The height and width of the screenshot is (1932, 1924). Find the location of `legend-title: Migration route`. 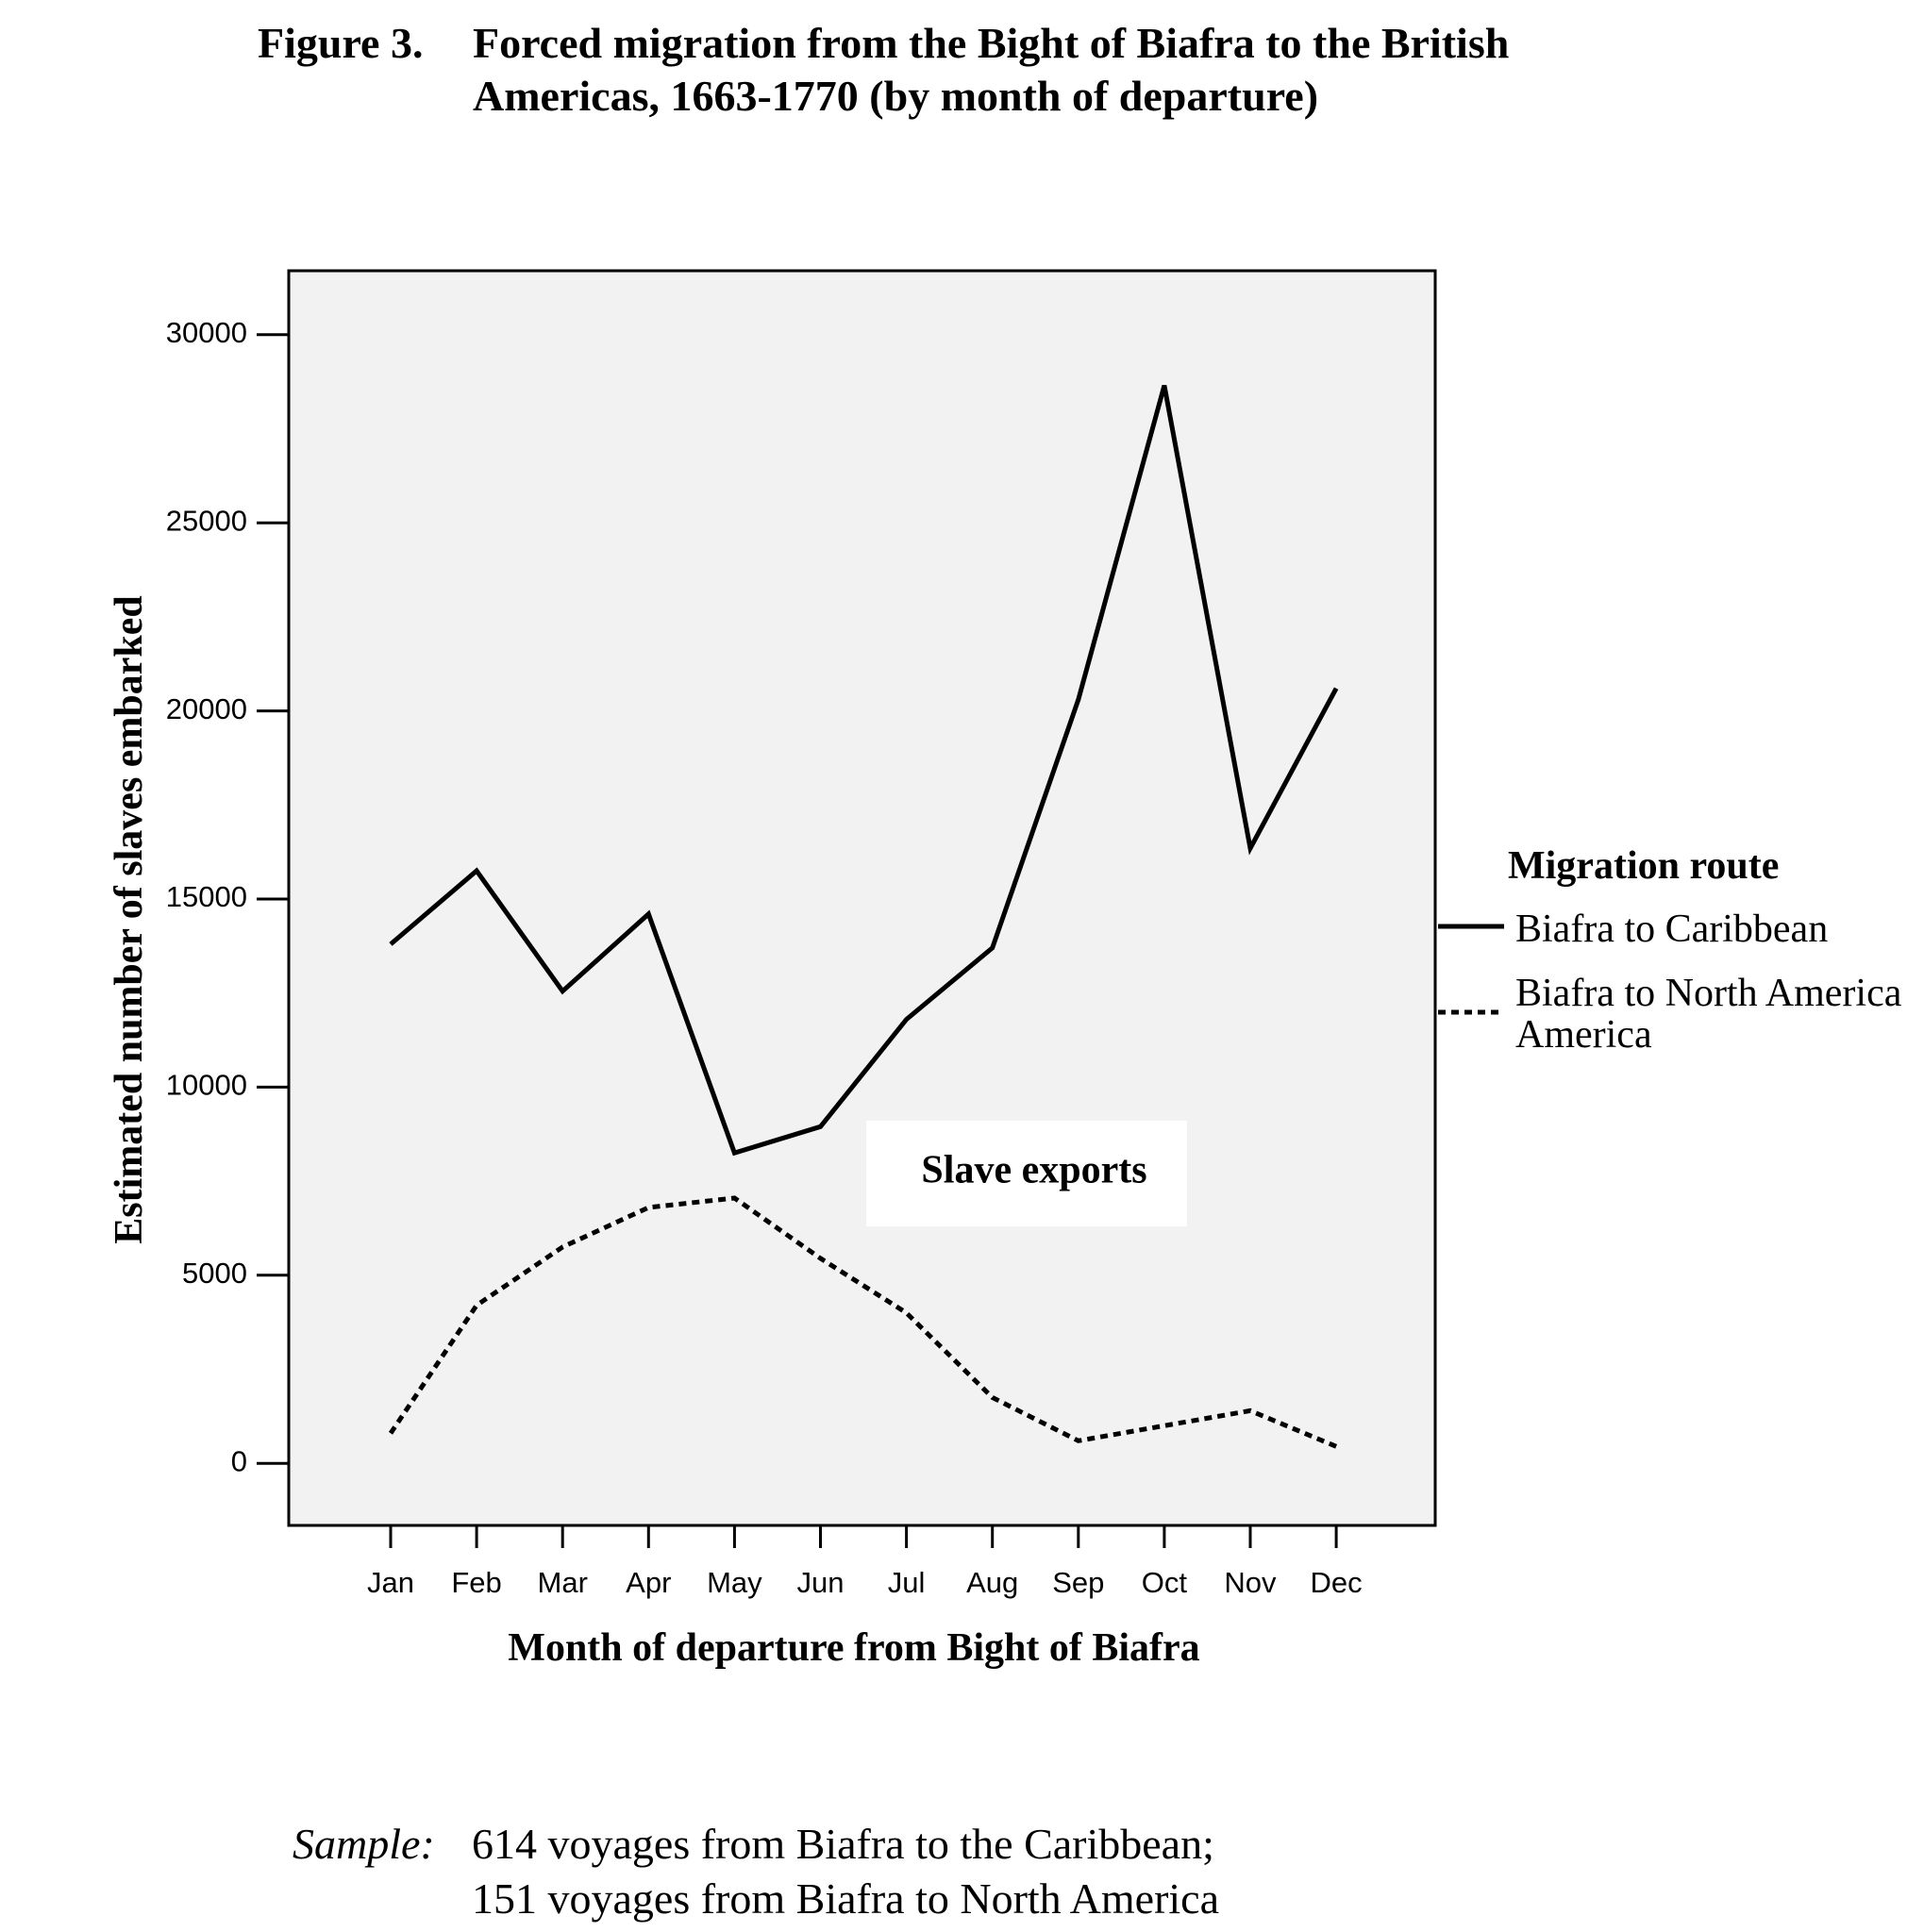

legend-title: Migration route is located at coordinates (1643, 866).